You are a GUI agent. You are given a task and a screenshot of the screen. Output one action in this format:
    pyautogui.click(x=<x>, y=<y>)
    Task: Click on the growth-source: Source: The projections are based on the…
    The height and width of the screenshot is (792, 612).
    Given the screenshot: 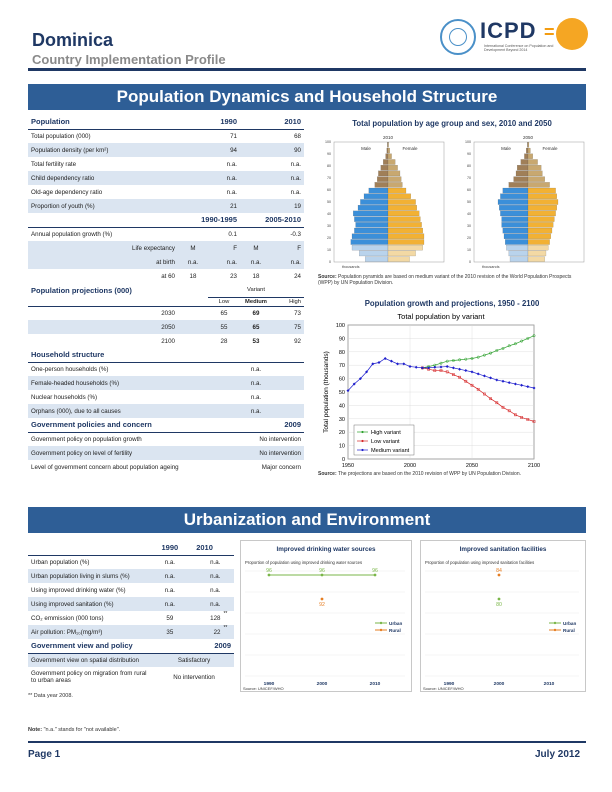 What is the action you would take?
    pyautogui.click(x=420, y=474)
    